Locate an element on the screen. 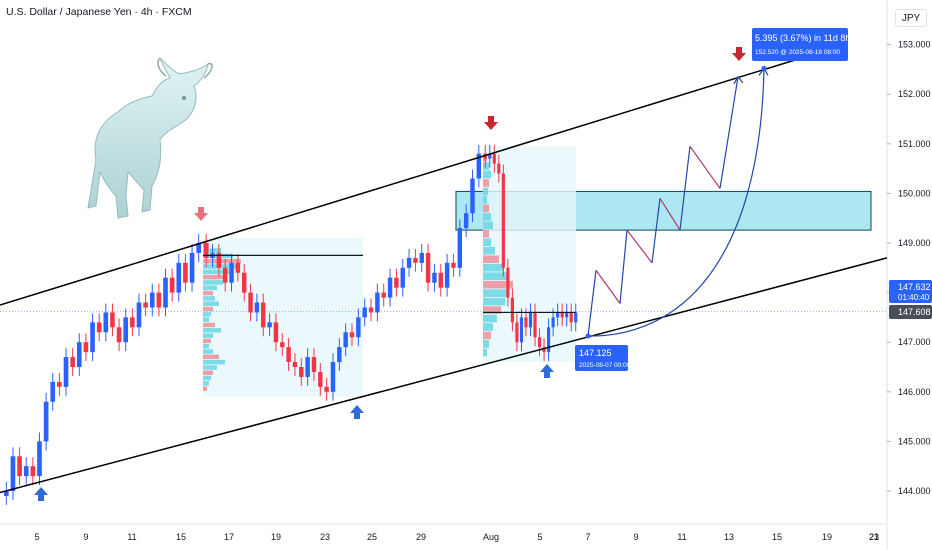 This screenshot has height=550, width=932. symbol-title: U.S. Dollar / Japanese Yen · 4h · FXCM is located at coordinates (99, 12).